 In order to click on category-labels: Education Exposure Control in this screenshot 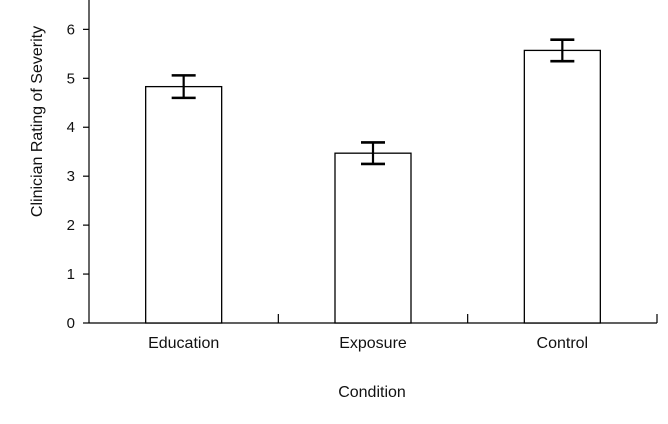, I will do `click(368, 343)`.